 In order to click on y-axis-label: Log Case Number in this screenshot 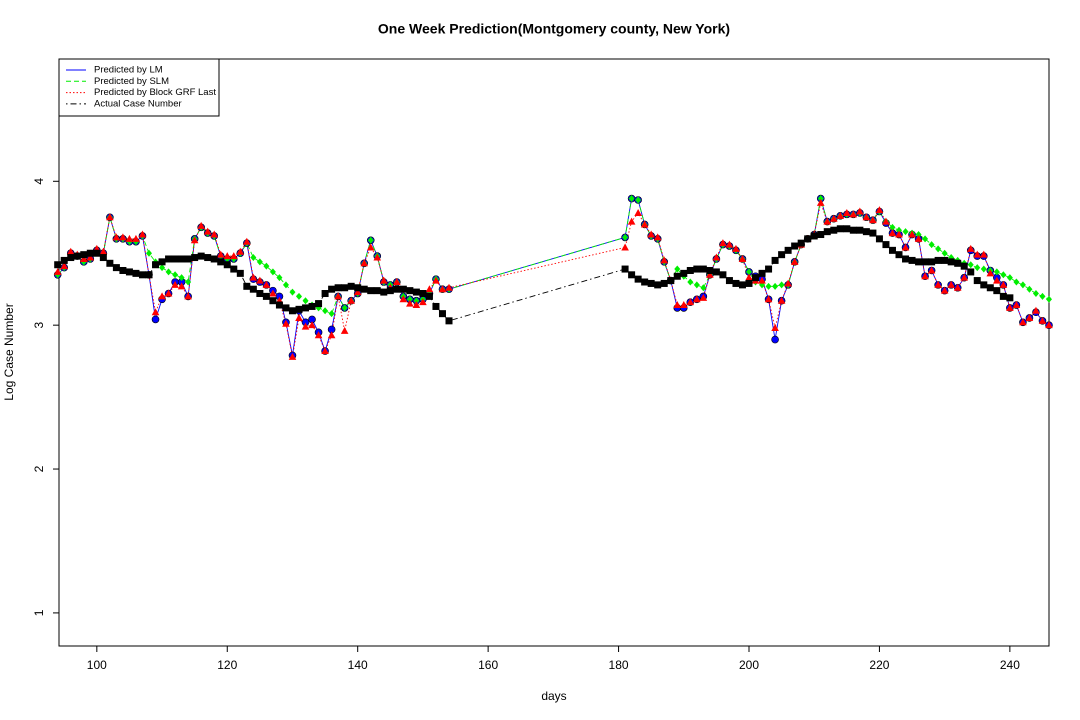, I will do `click(9, 351)`.